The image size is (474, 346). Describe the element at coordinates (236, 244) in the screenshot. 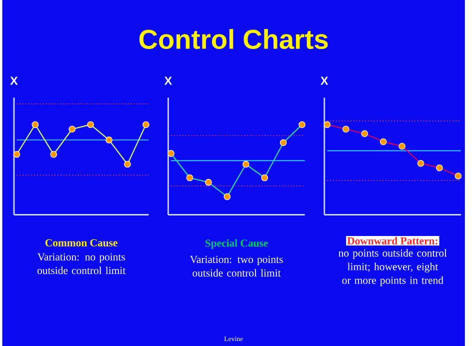

I see `text: Special Cause` at that location.